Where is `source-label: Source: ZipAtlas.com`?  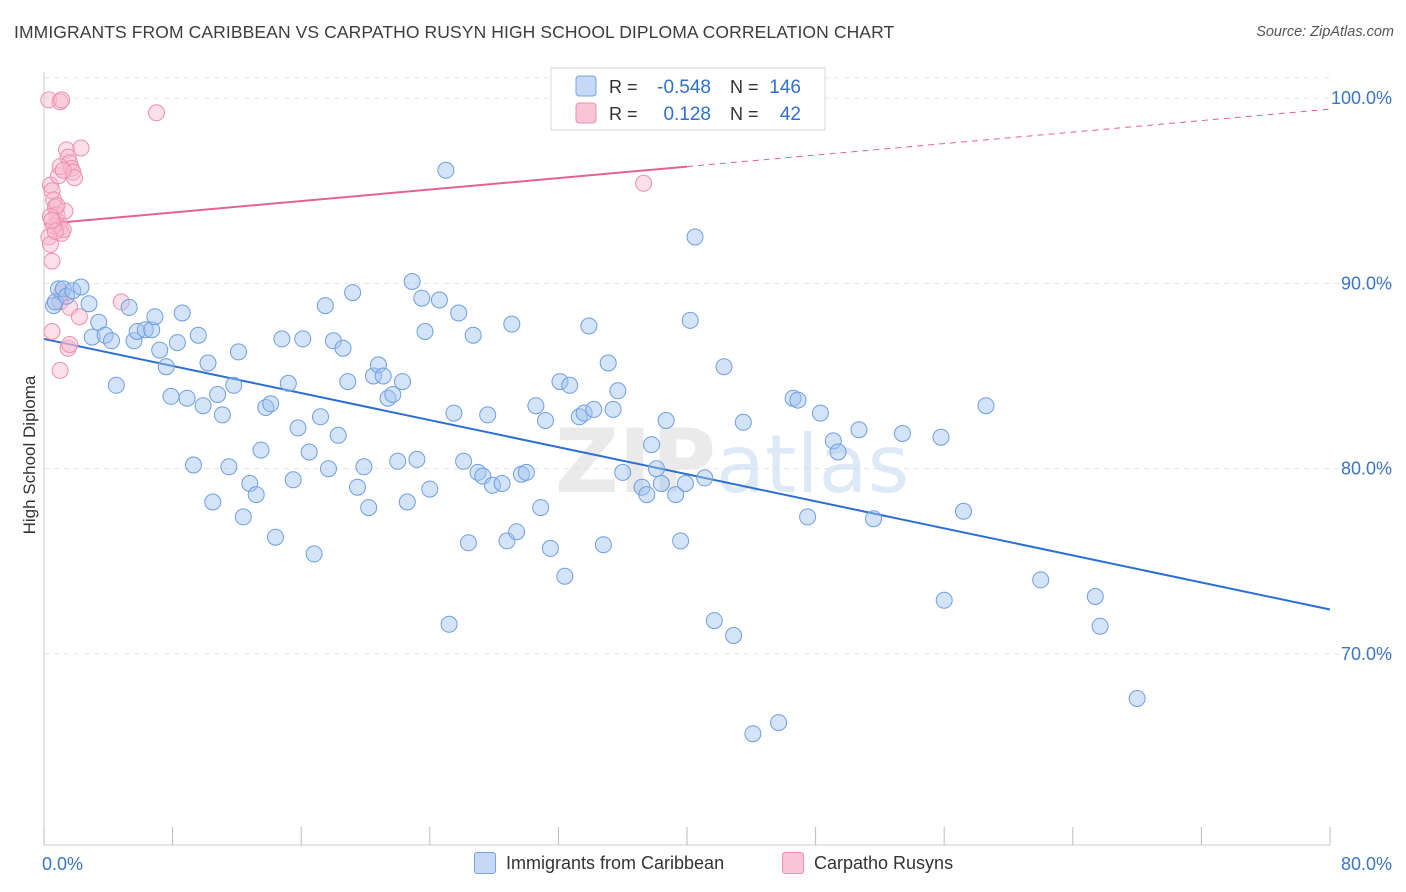
source-label: Source: ZipAtlas.com is located at coordinates (1325, 32).